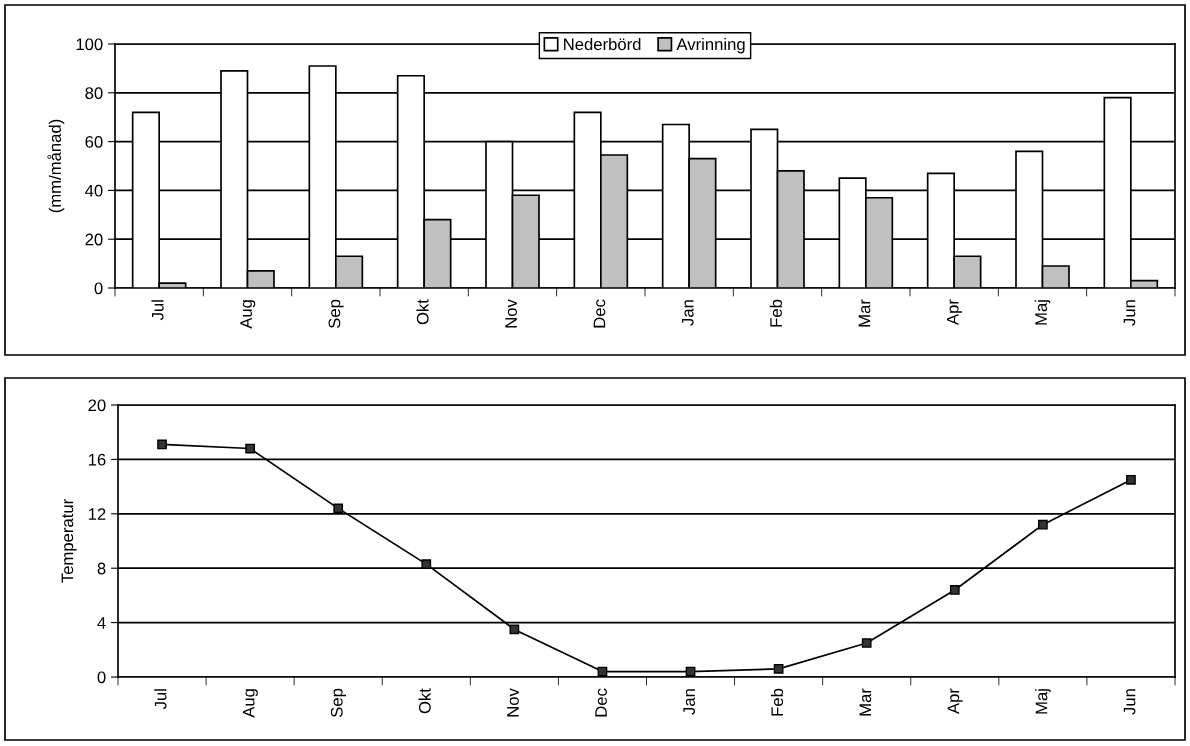  Describe the element at coordinates (69, 541) in the screenshot. I see `y-axis-title: Temperatur` at that location.